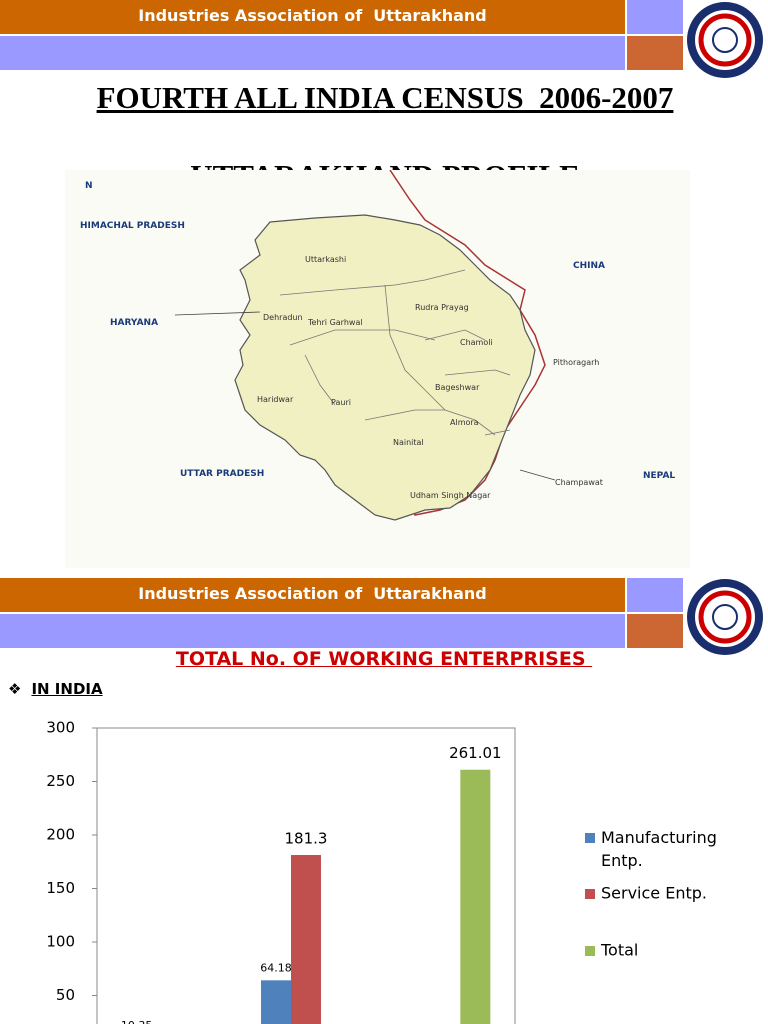 The height and width of the screenshot is (1024, 768). Describe the element at coordinates (283, 317) in the screenshot. I see `map-label: Dehradun` at that location.